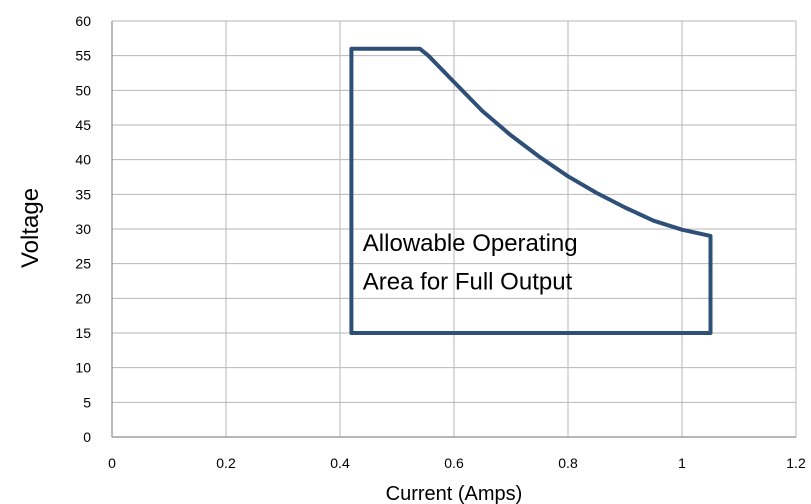 Image resolution: width=811 pixels, height=504 pixels. I want to click on x-tick-label: 0.2, so click(226, 463).